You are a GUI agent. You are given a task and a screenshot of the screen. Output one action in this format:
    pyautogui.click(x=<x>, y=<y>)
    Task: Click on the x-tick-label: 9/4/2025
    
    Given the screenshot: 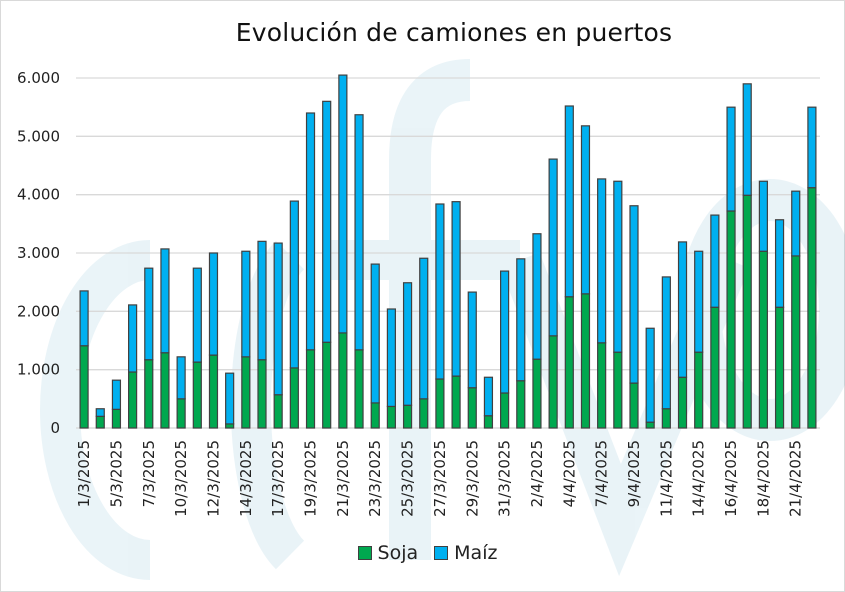 What is the action you would take?
    pyautogui.click(x=634, y=473)
    